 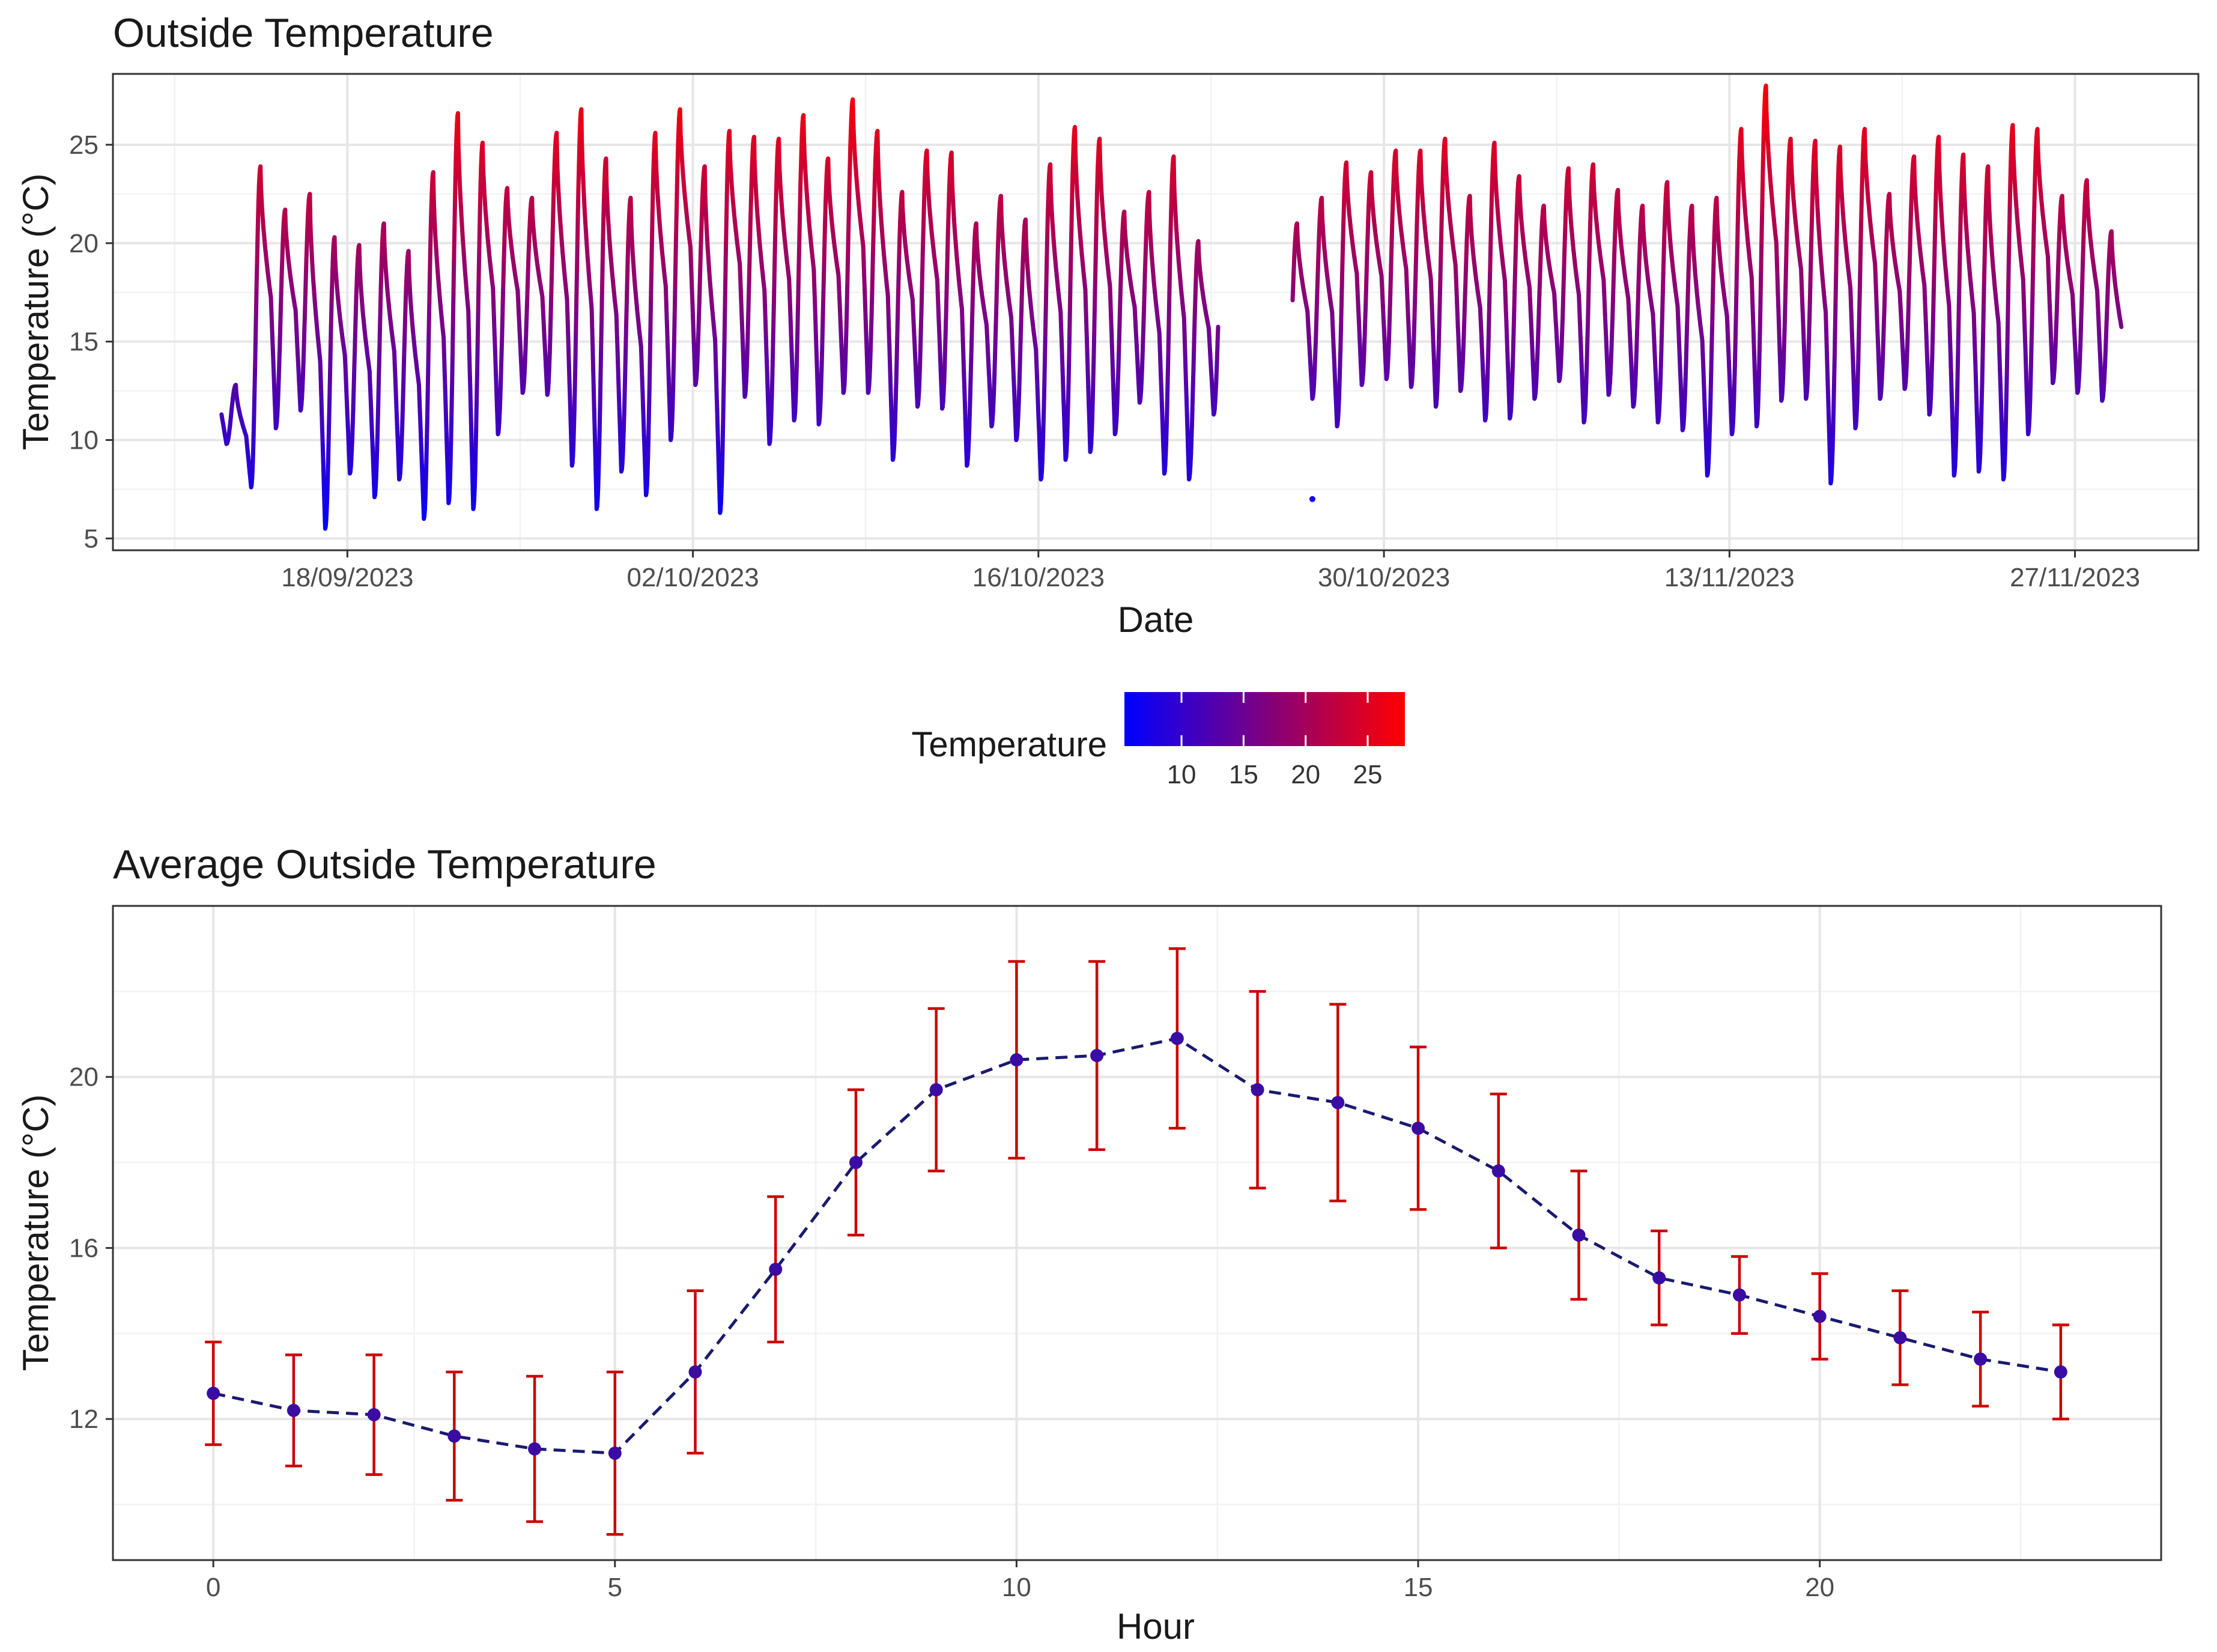 I want to click on bottom-y-tick-label: 16, so click(x=84, y=1248).